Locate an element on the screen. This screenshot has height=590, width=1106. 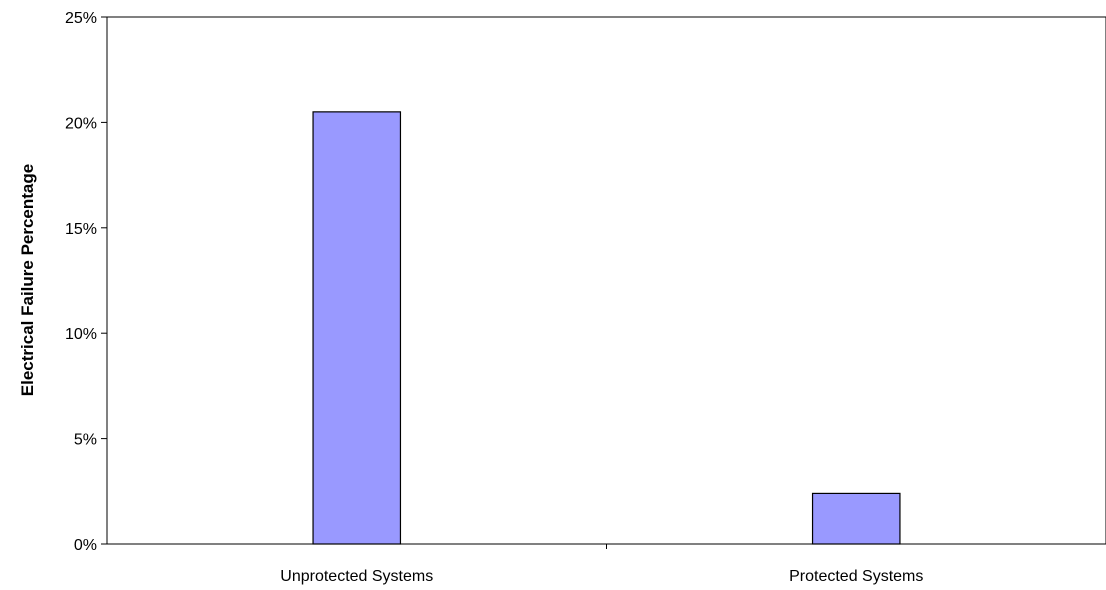
x-category-label: Unprotected Systems is located at coordinates (356, 576).